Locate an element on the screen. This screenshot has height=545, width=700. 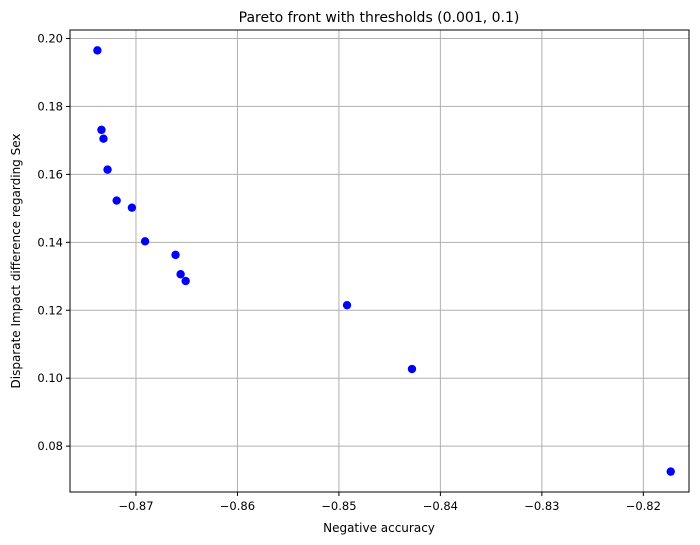
x-tick-label: −0.84 is located at coordinates (440, 506).